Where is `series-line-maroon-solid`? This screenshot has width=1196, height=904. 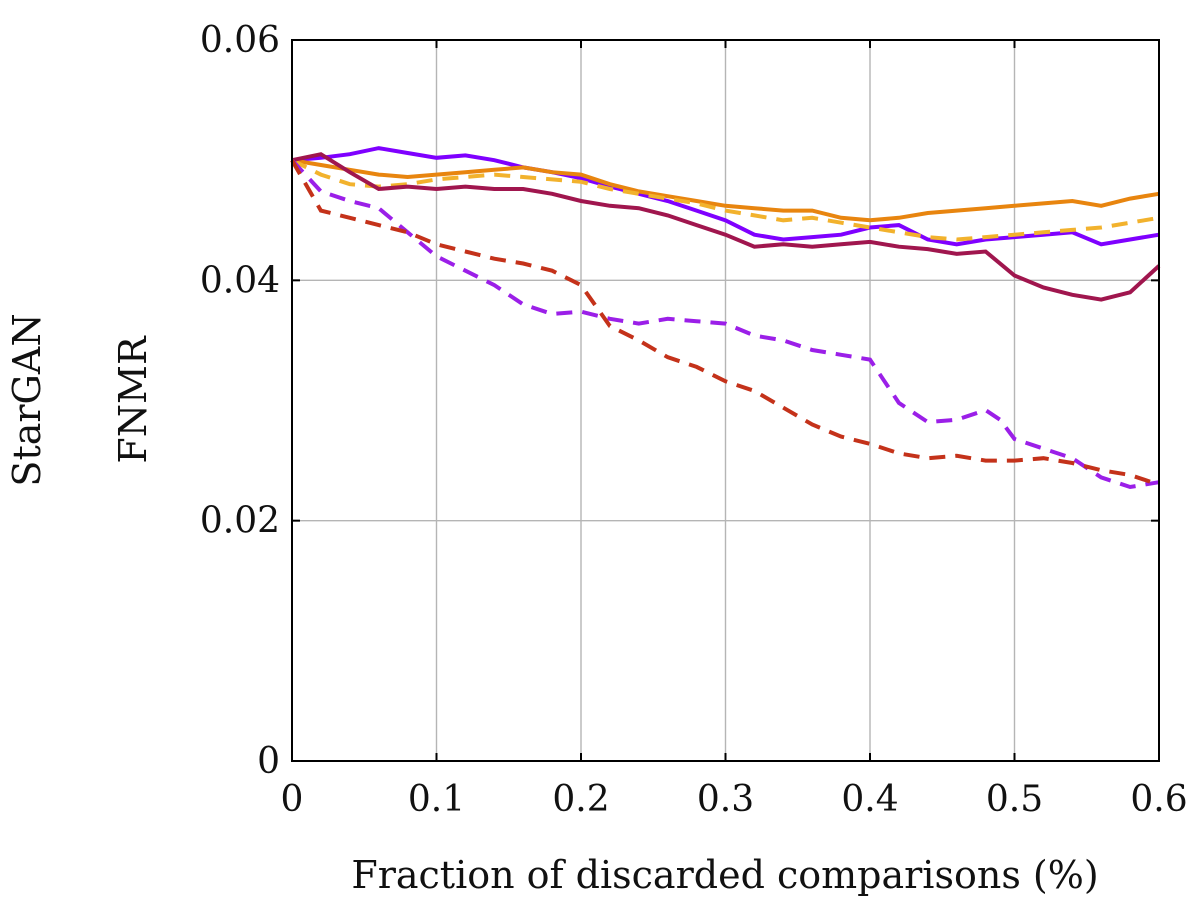 series-line-maroon-solid is located at coordinates (726, 227).